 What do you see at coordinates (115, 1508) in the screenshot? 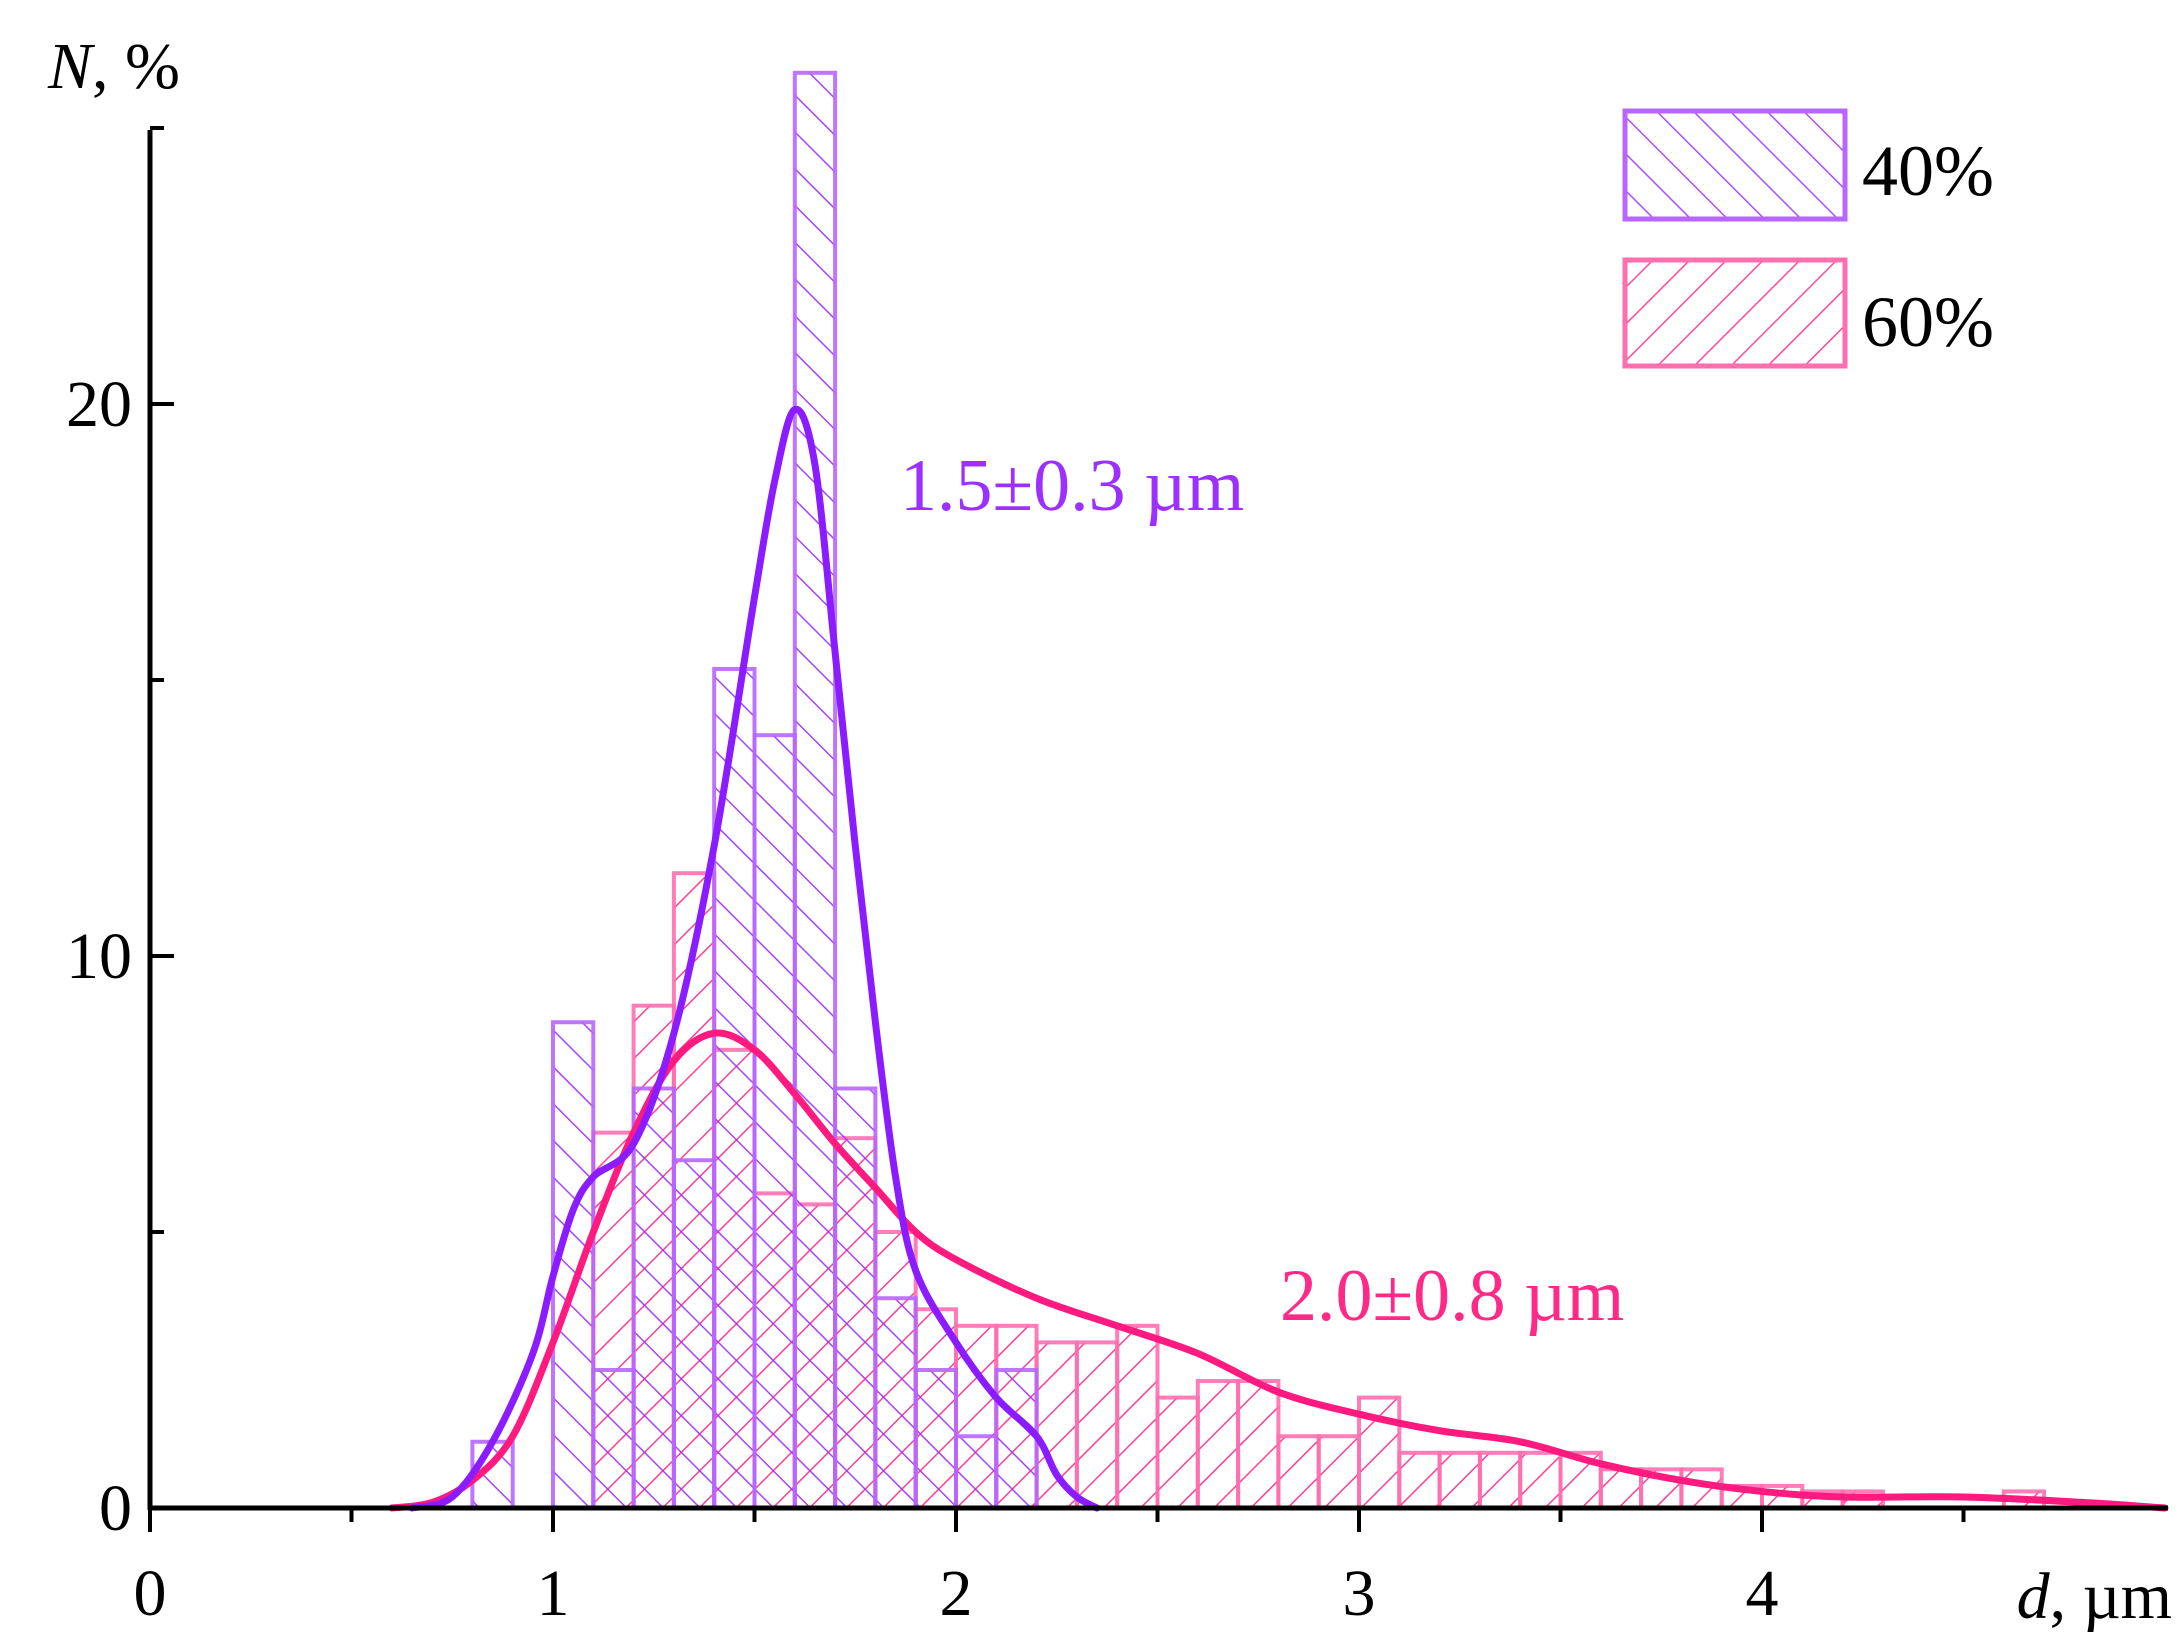
I see `y-tick-label-0: 0` at bounding box center [115, 1508].